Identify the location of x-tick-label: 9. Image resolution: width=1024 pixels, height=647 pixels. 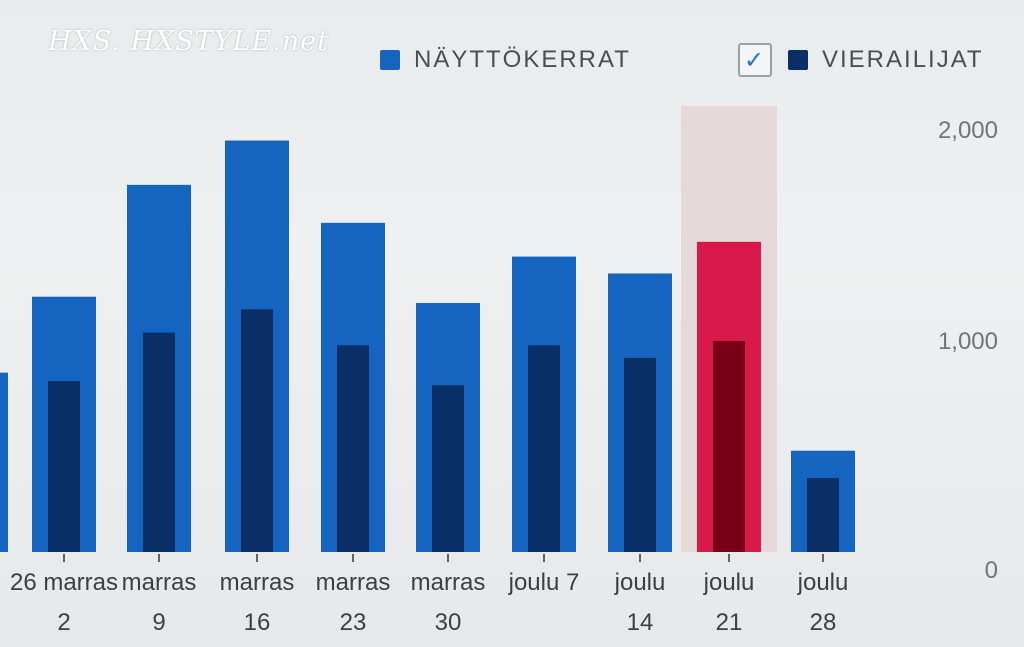
(158, 622).